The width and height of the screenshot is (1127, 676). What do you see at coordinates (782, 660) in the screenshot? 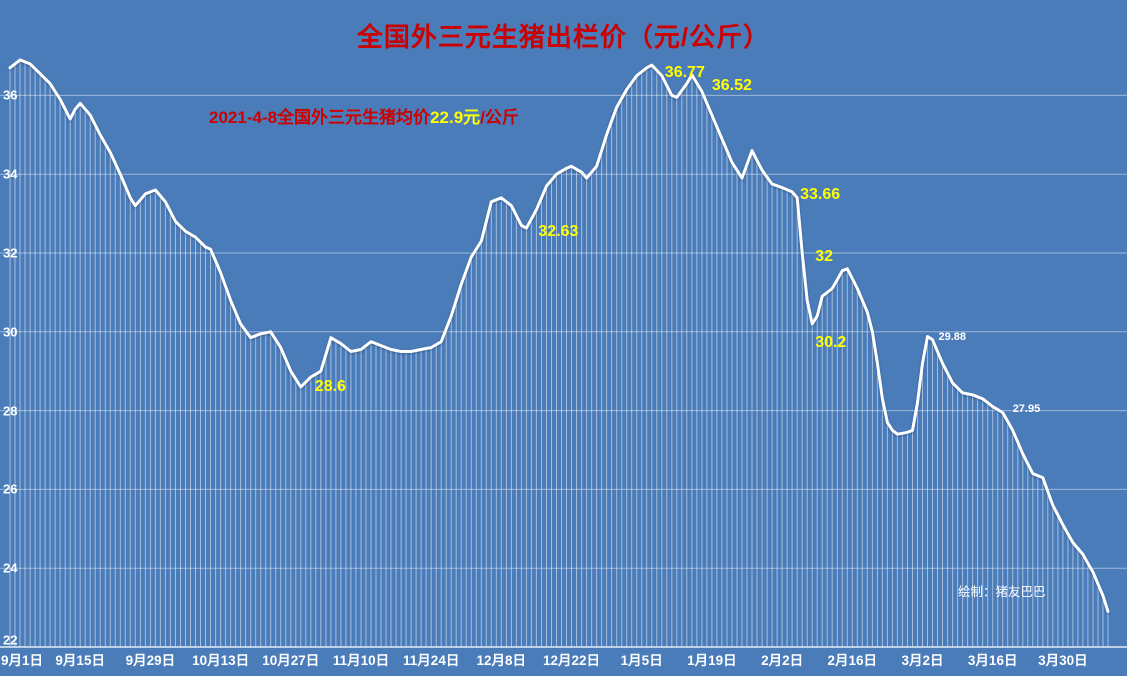
I see `x-axis-label: 2月2日` at bounding box center [782, 660].